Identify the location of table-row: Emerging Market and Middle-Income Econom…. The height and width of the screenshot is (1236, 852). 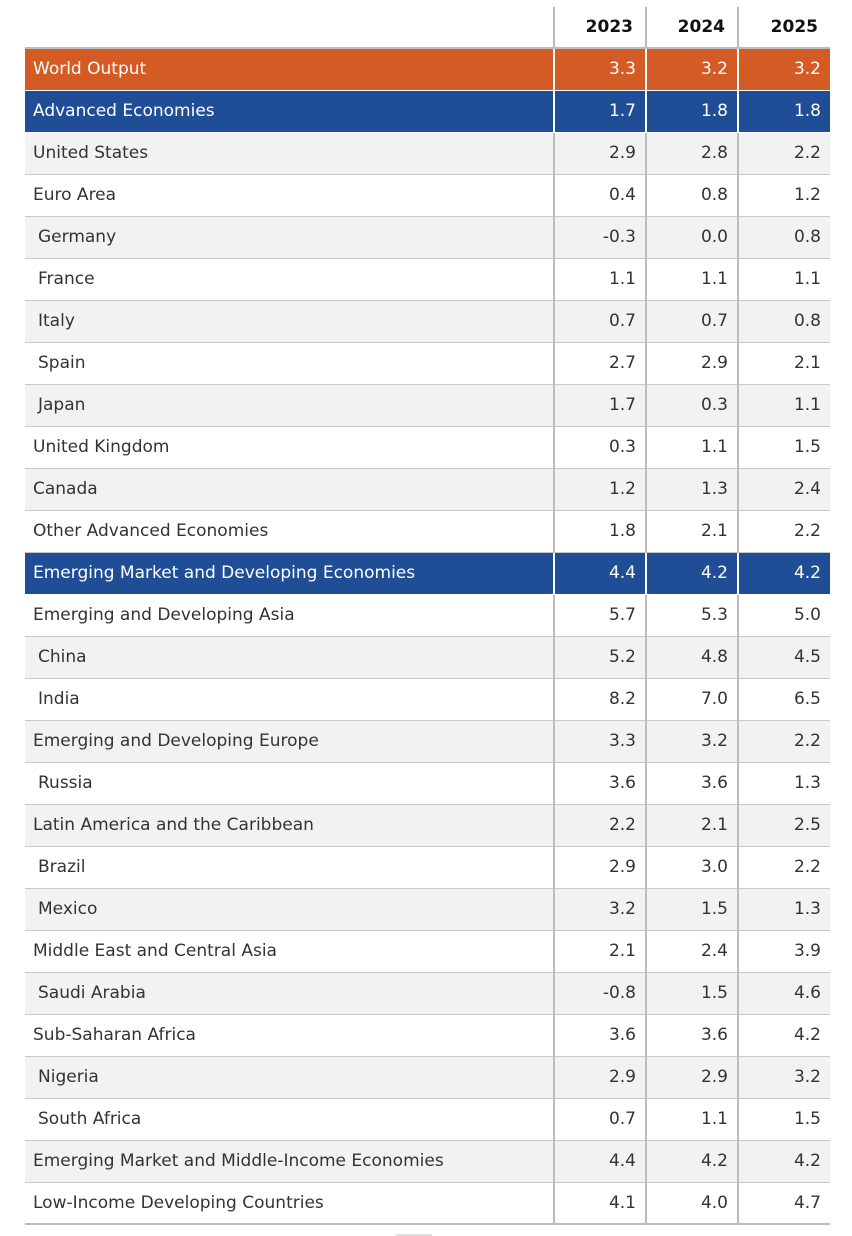
(427, 1161).